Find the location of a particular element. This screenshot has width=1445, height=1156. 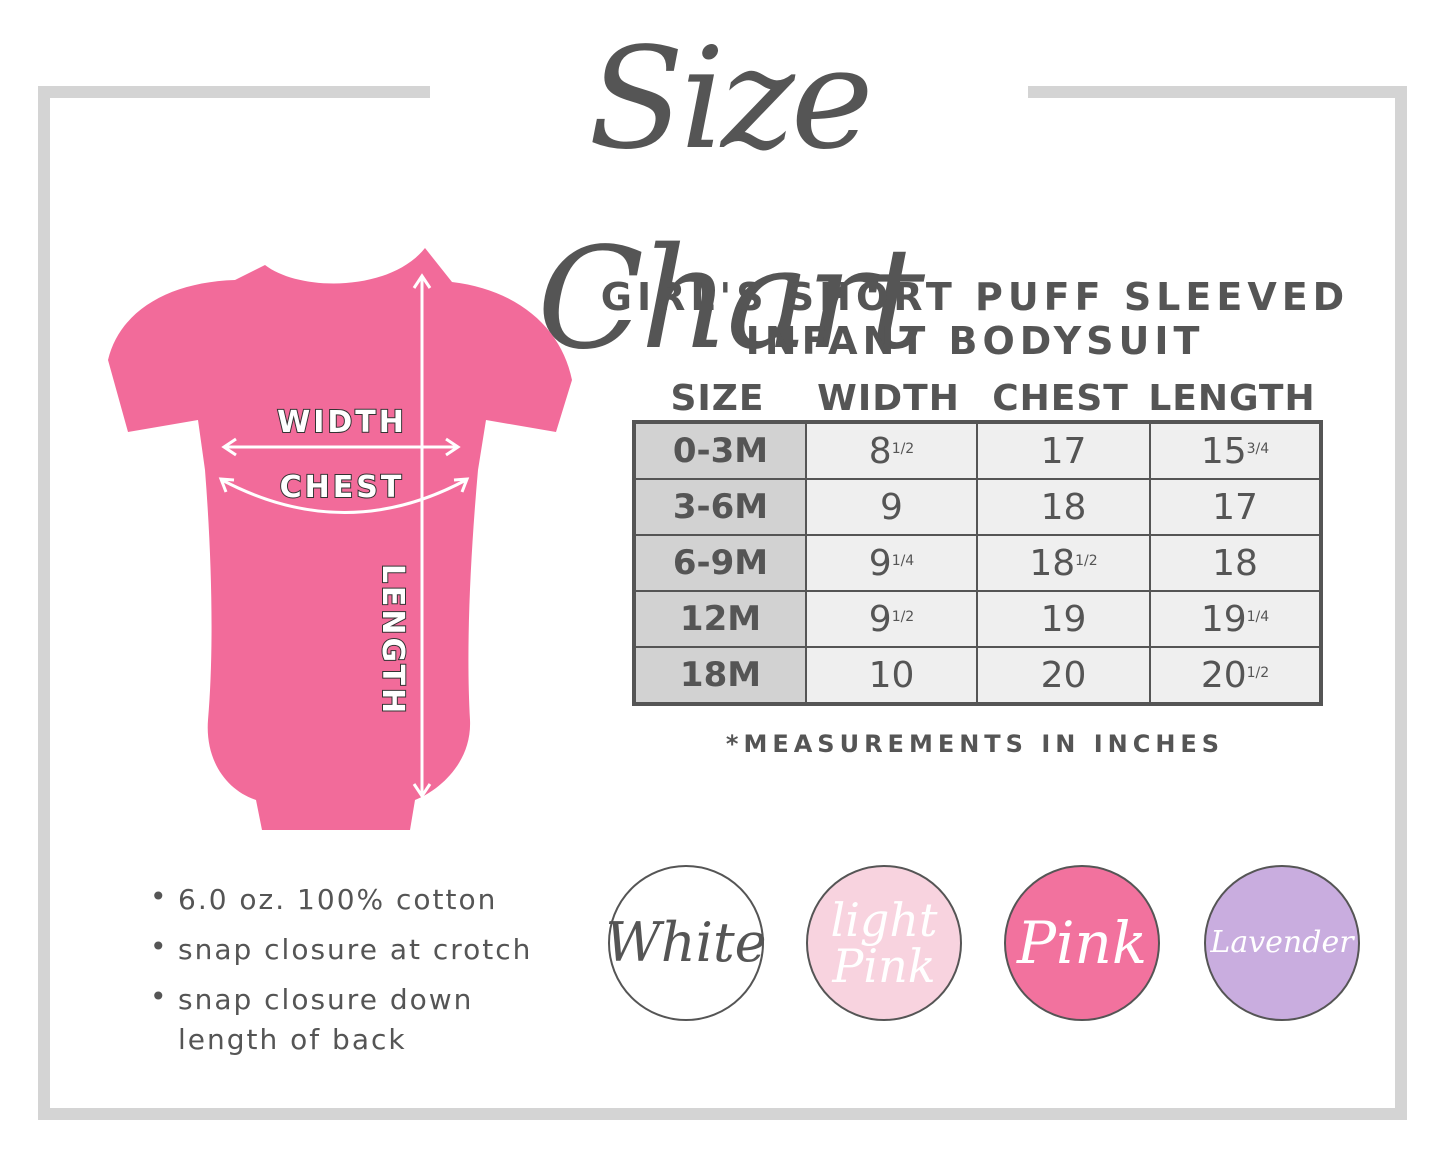

value-cell: 9 1/2 is located at coordinates (891, 619).